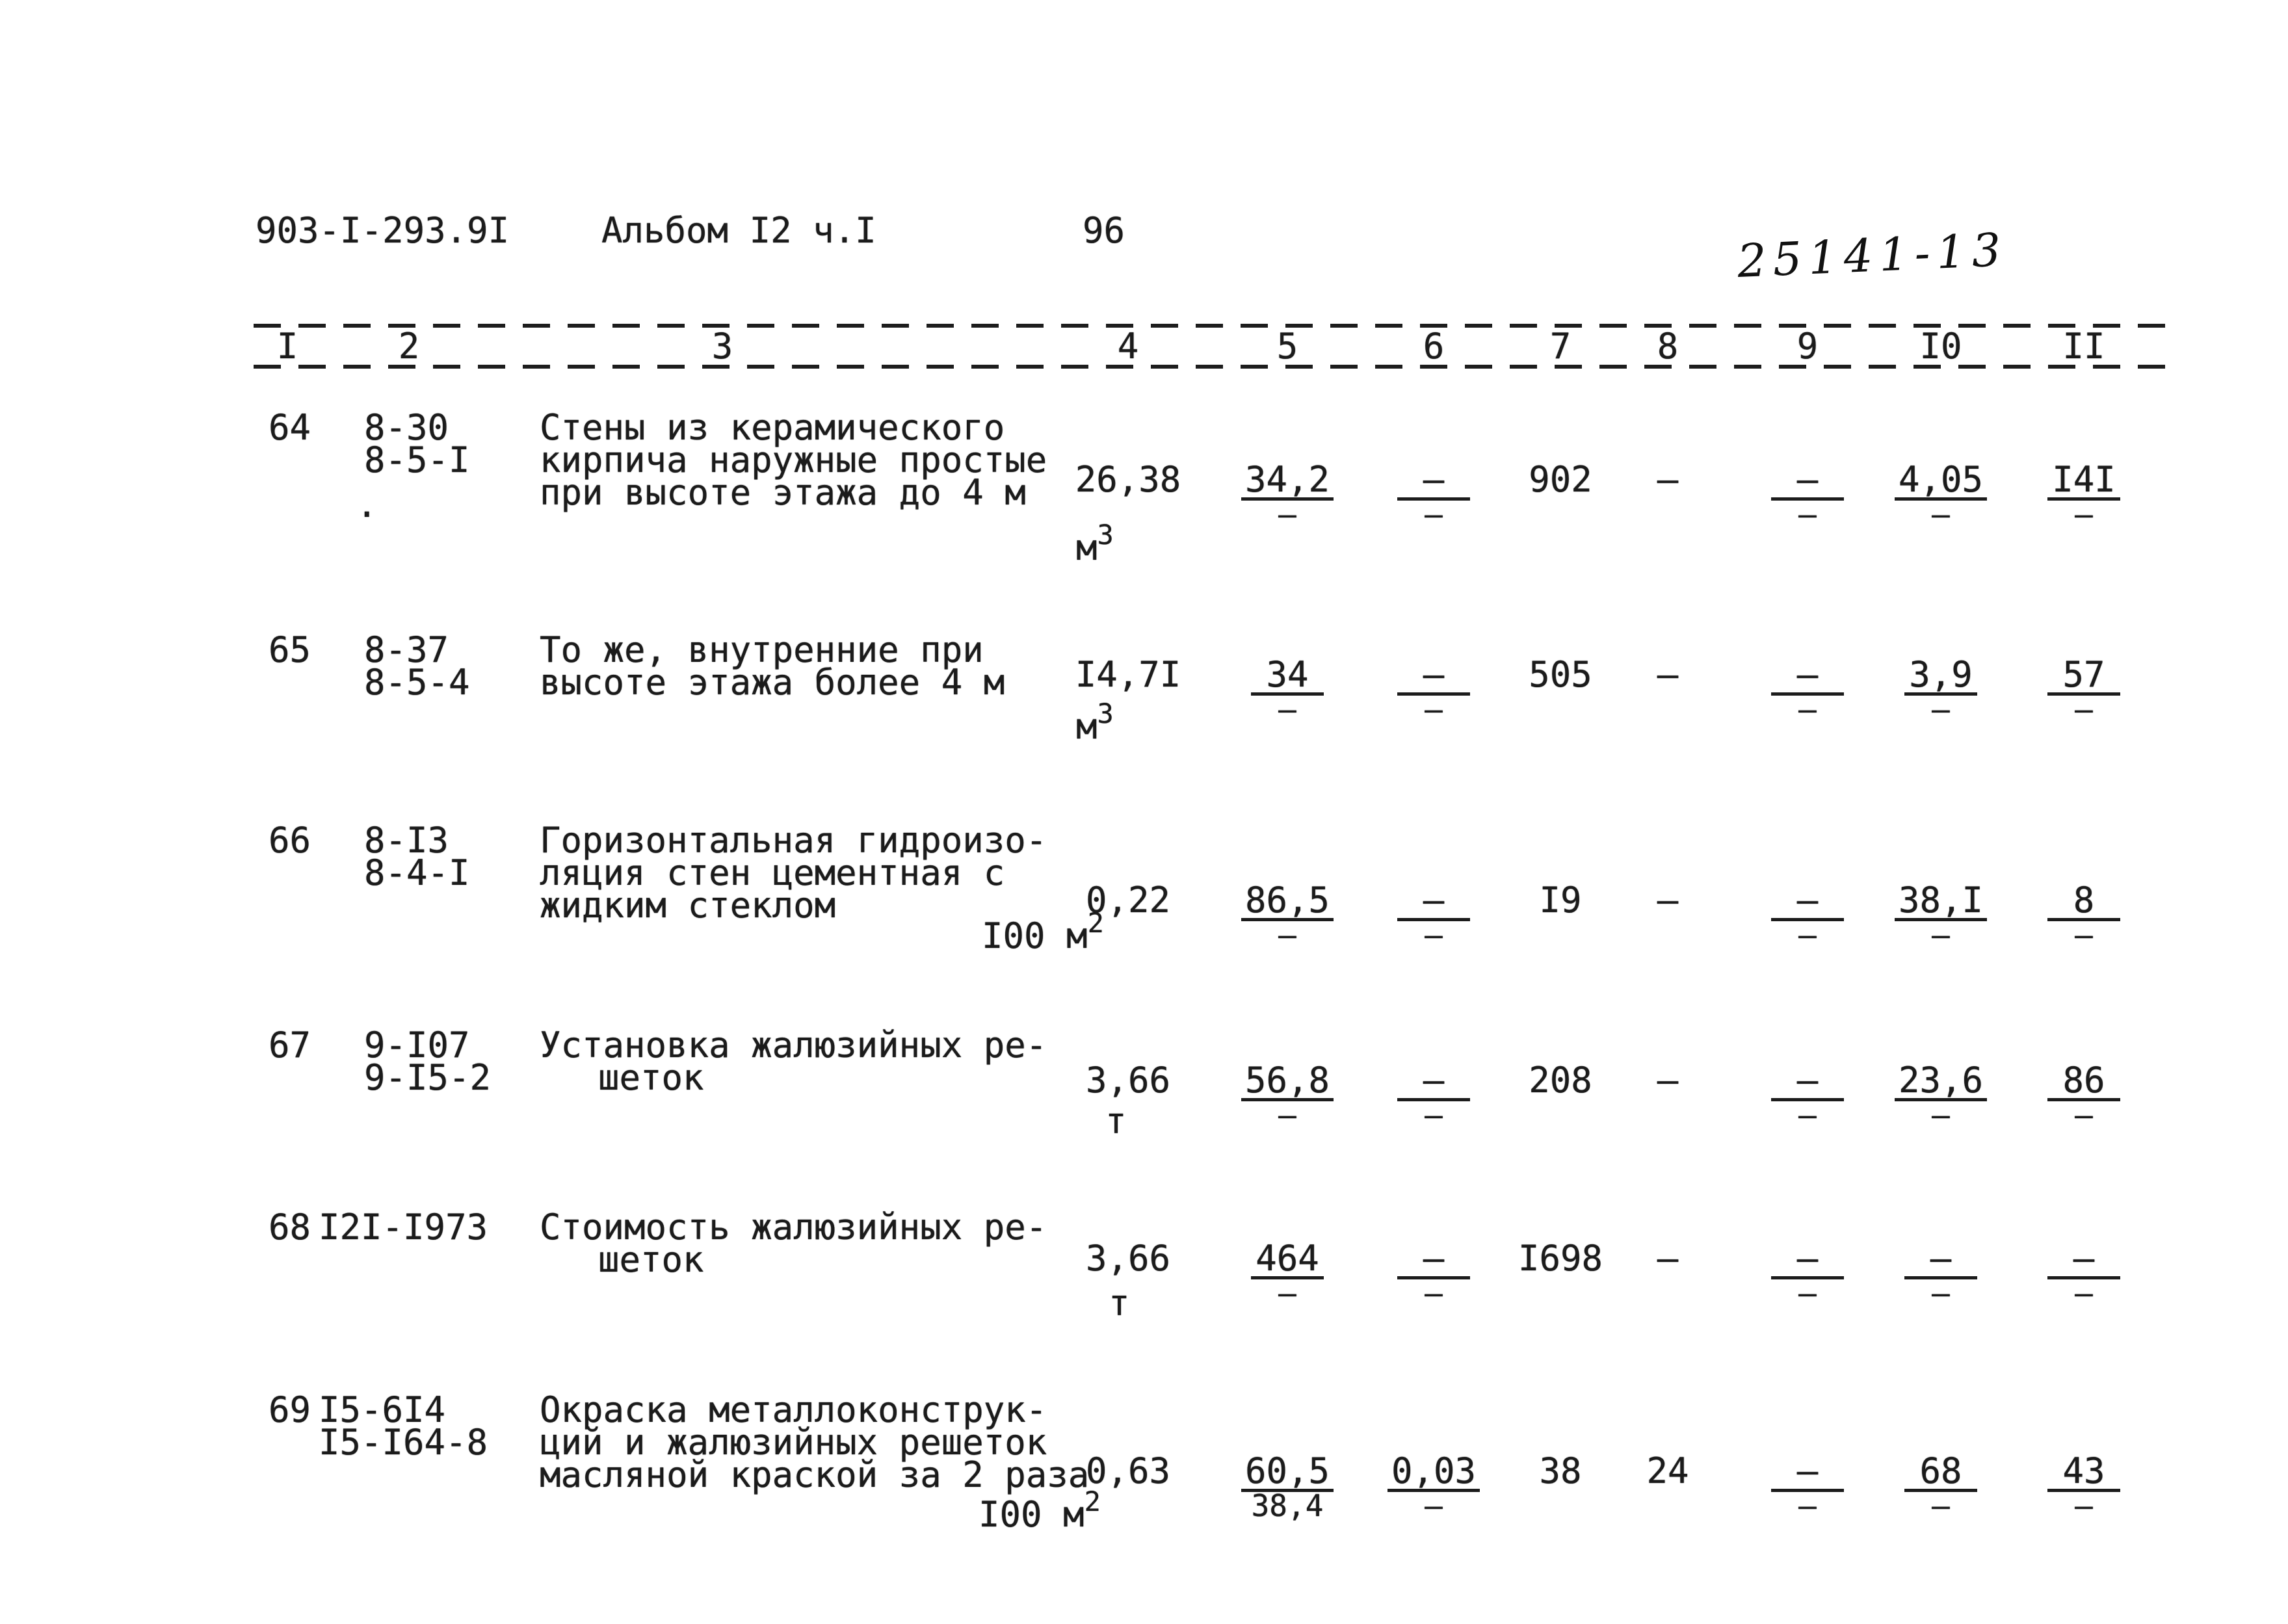 This screenshot has width=2288, height=1624. I want to click on fraction-numerator: 34,2, so click(1287, 481).